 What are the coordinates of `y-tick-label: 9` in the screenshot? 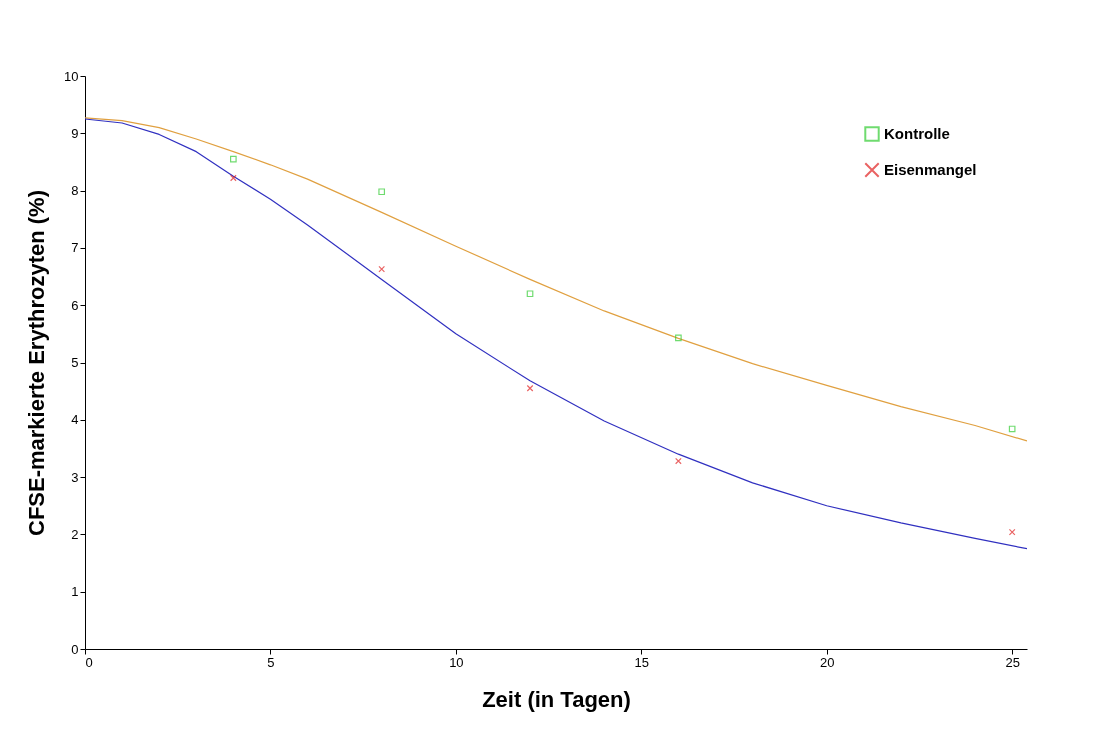 It's located at (75, 133).